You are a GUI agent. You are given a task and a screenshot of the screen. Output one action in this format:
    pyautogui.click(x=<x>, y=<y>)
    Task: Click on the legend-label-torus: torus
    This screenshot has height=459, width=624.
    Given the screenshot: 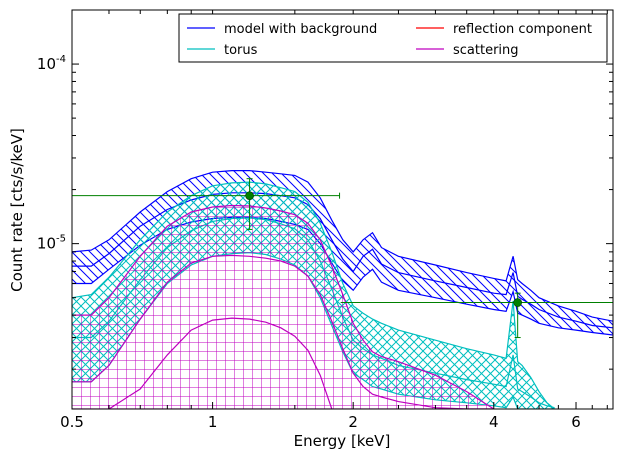 What is the action you would take?
    pyautogui.click(x=241, y=50)
    